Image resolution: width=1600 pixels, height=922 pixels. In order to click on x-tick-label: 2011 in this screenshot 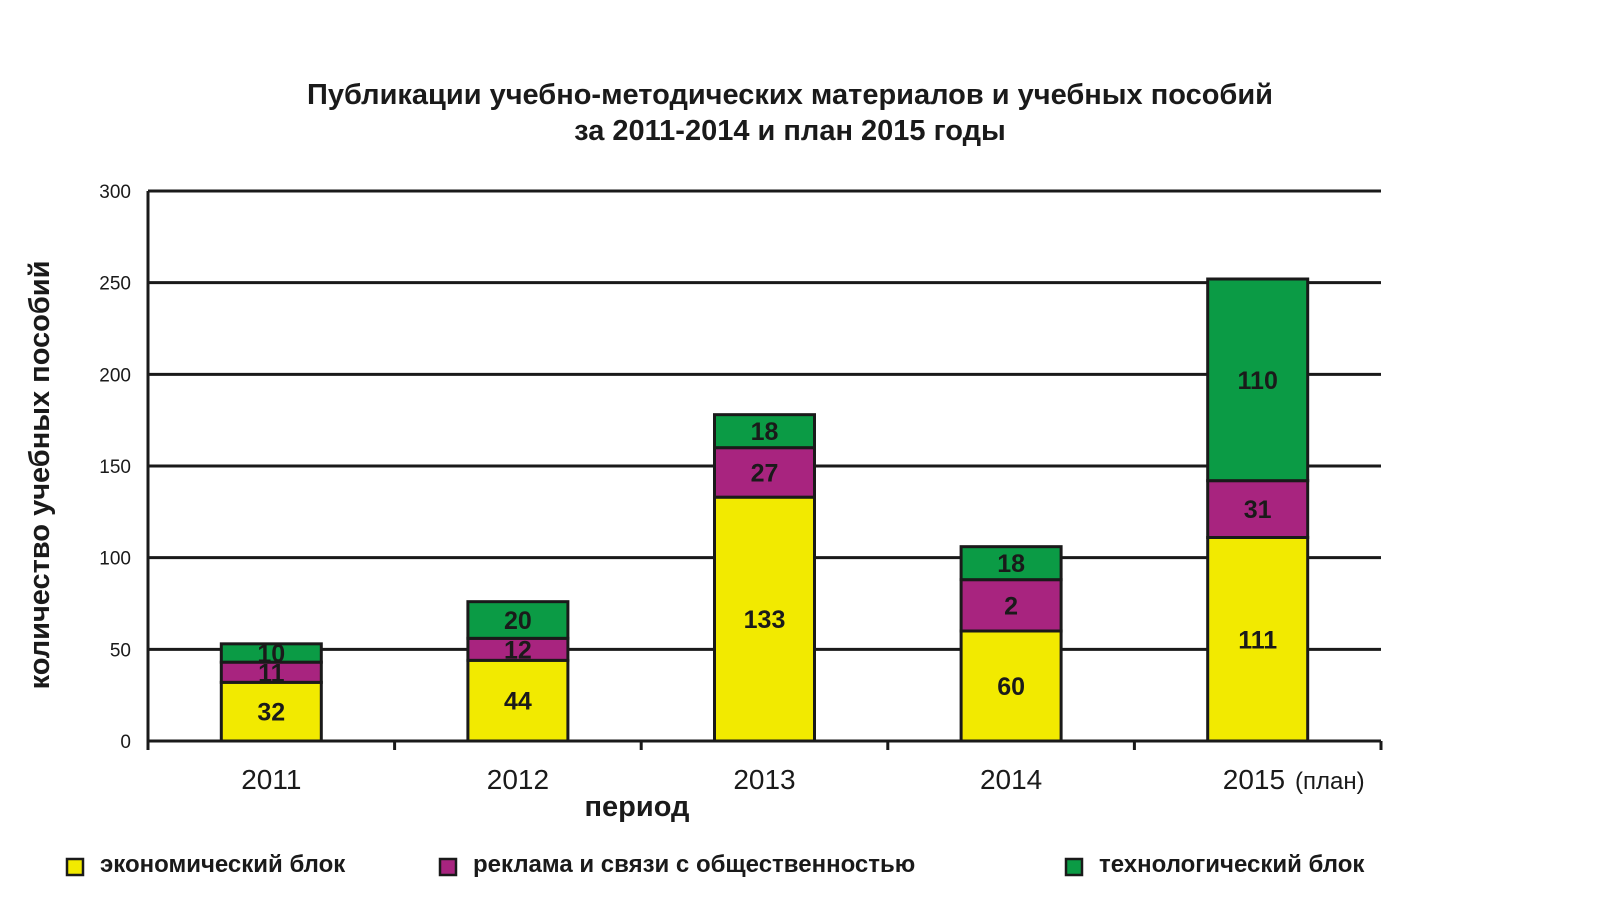, I will do `click(271, 779)`.